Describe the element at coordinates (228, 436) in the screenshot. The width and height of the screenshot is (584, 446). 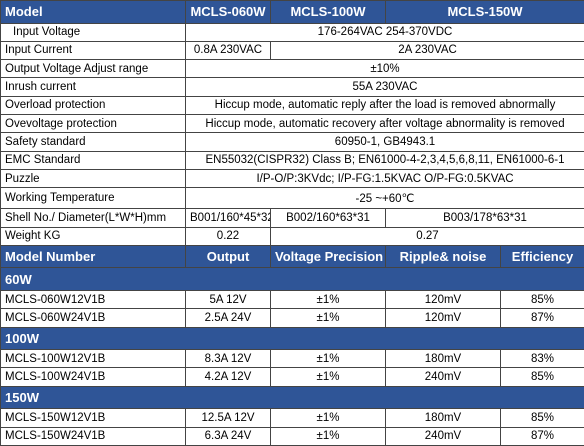
I see `product-cell: 6.3A 24V` at that location.